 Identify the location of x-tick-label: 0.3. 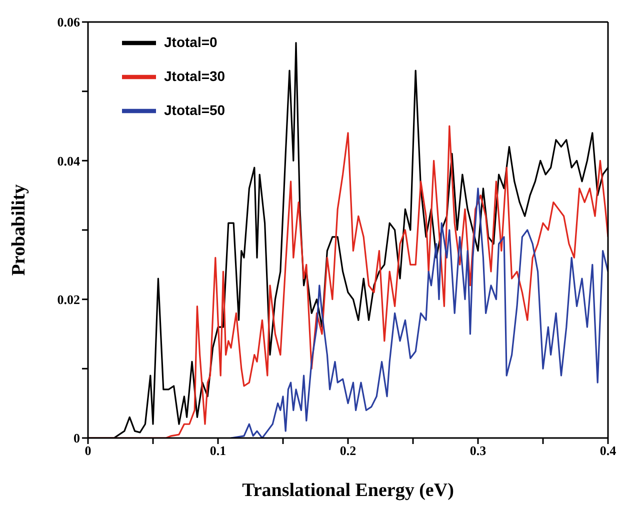
(478, 450).